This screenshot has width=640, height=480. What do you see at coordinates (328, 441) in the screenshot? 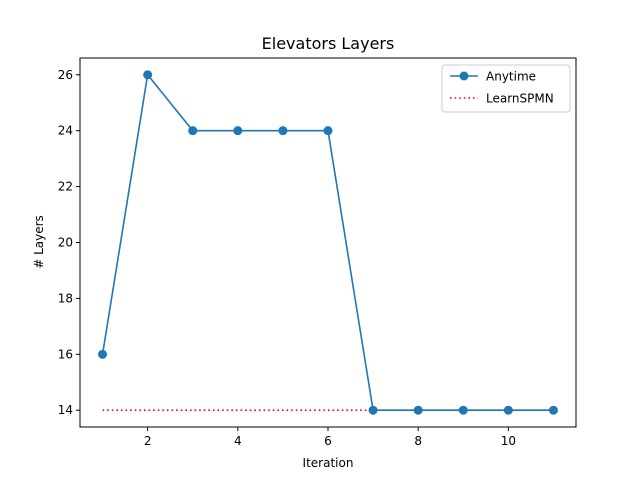
I see `x-tick-label: 6` at bounding box center [328, 441].